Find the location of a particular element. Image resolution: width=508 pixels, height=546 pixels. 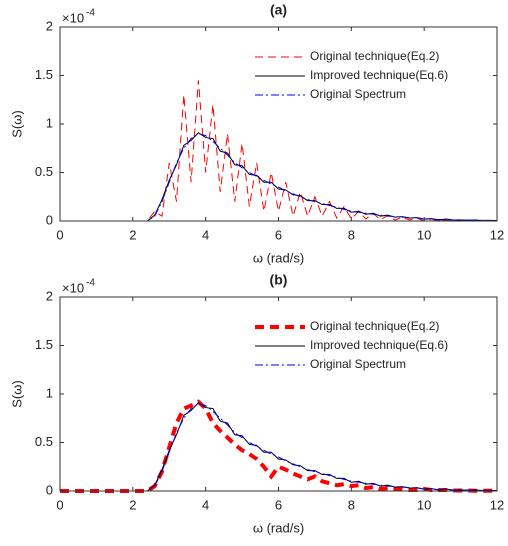

chart-title: (a) is located at coordinates (278, 10).